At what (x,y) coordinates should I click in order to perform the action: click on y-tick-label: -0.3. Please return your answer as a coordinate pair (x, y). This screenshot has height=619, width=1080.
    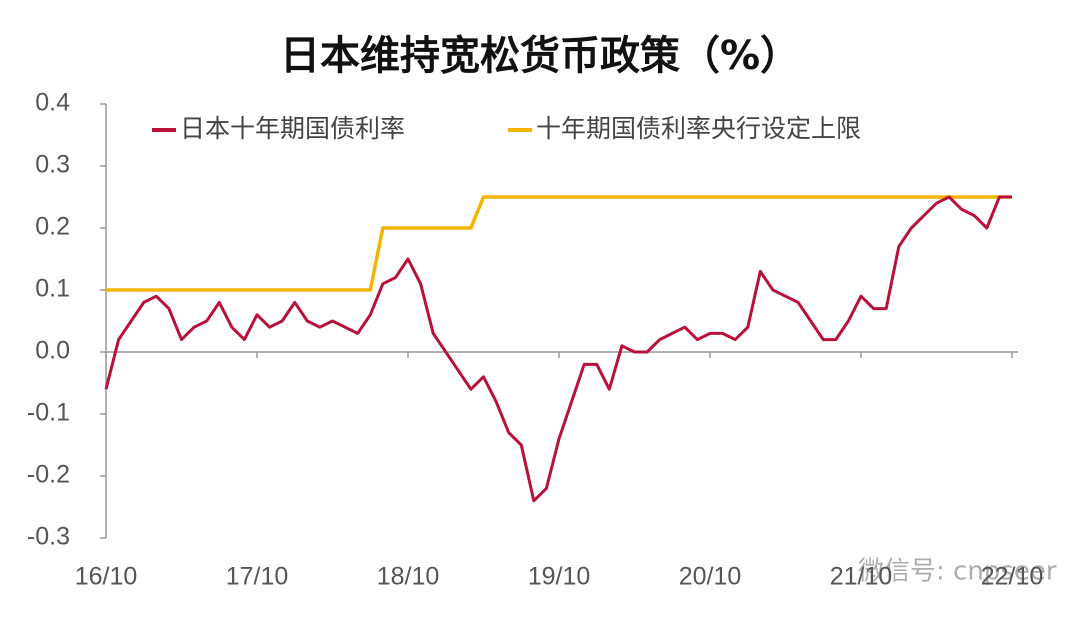
    Looking at the image, I should click on (48, 537).